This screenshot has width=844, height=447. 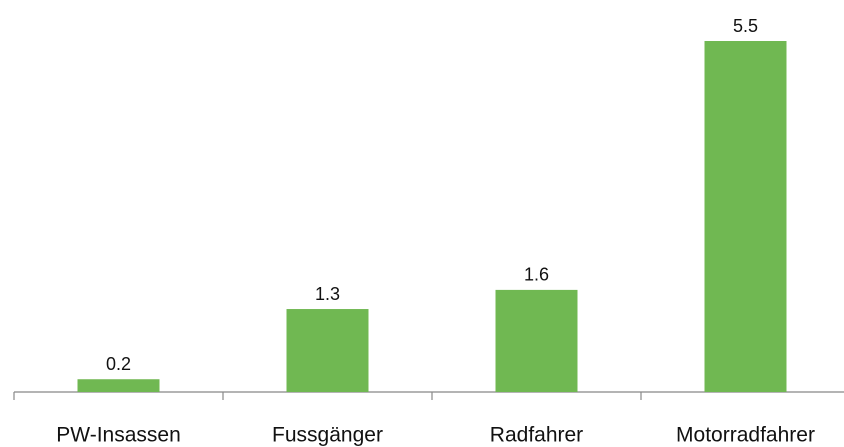 What do you see at coordinates (536, 435) in the screenshot?
I see `x-tick-label: Radfahrer` at bounding box center [536, 435].